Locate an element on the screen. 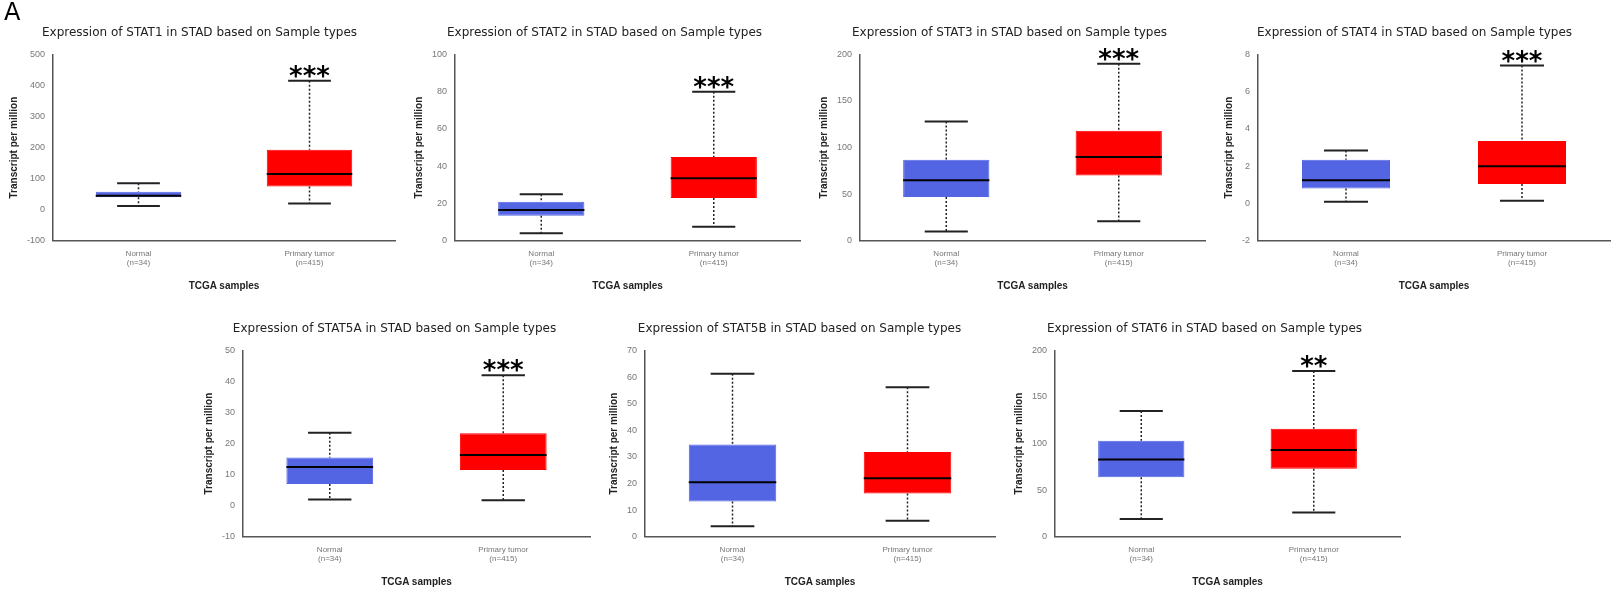 This screenshot has width=1622, height=592. chart-title: Expression of STAT6 in STAD based on Sample types is located at coordinates (1204, 328).